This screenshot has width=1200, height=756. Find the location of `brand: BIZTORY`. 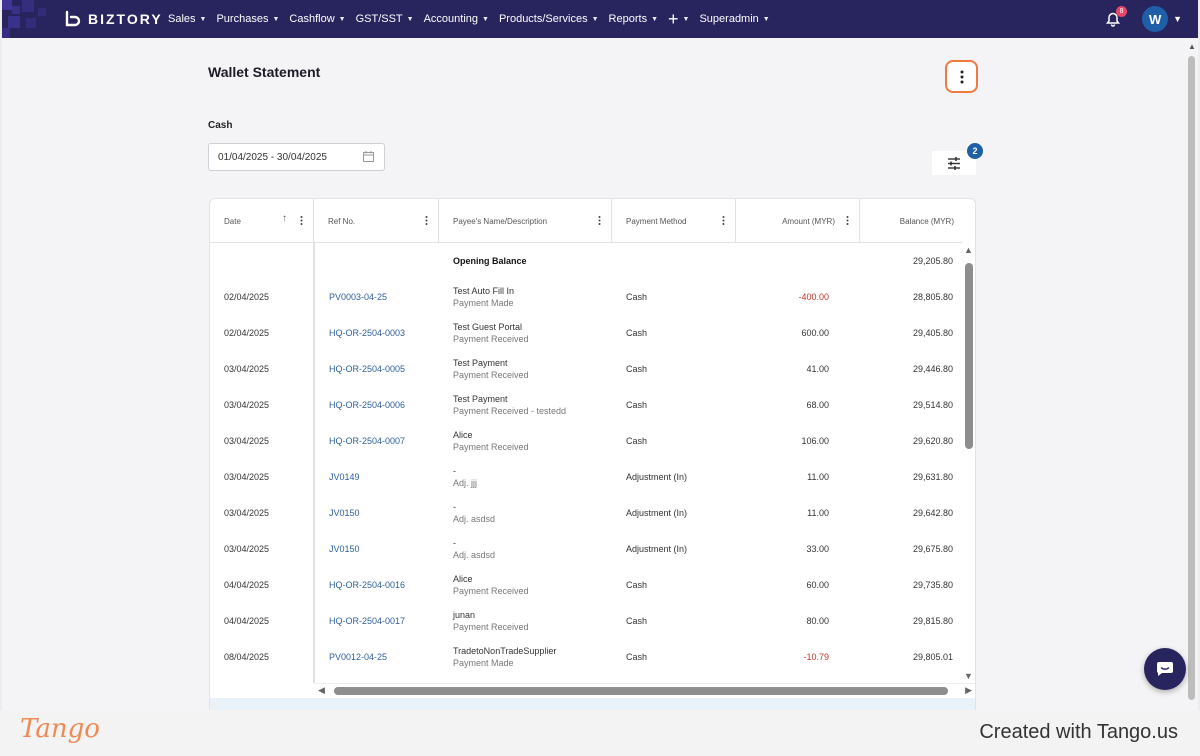

brand: BIZTORY is located at coordinates (85, 19).